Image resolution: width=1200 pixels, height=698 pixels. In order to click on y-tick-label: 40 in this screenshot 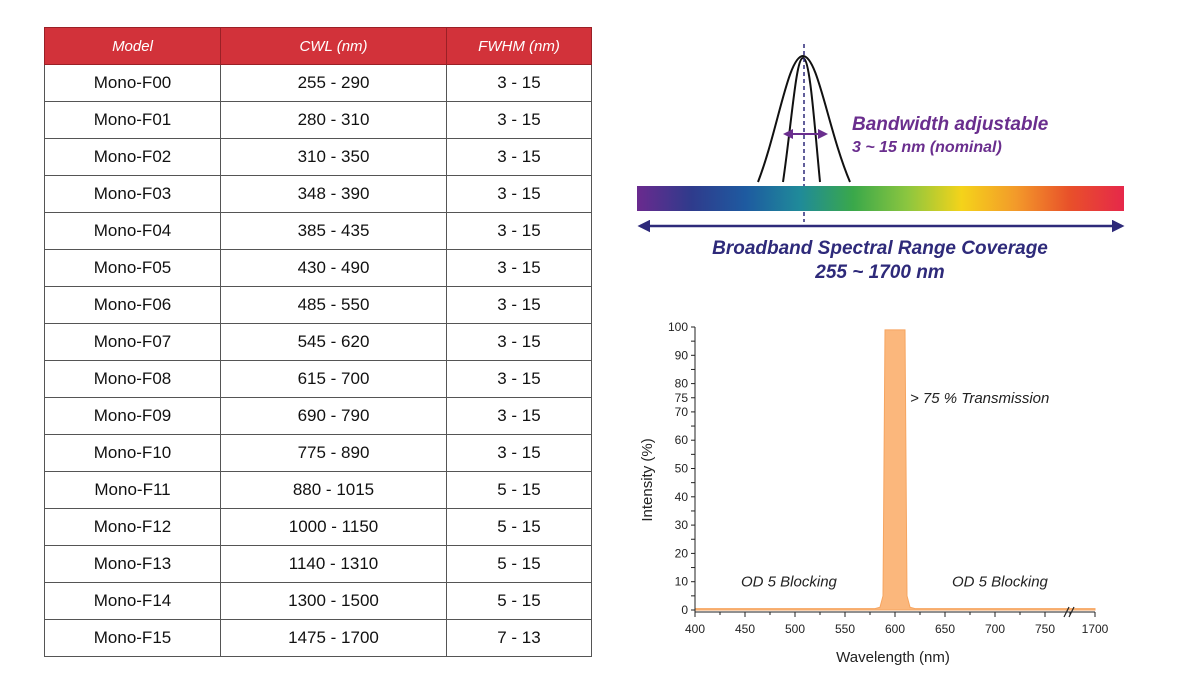, I will do `click(682, 497)`.